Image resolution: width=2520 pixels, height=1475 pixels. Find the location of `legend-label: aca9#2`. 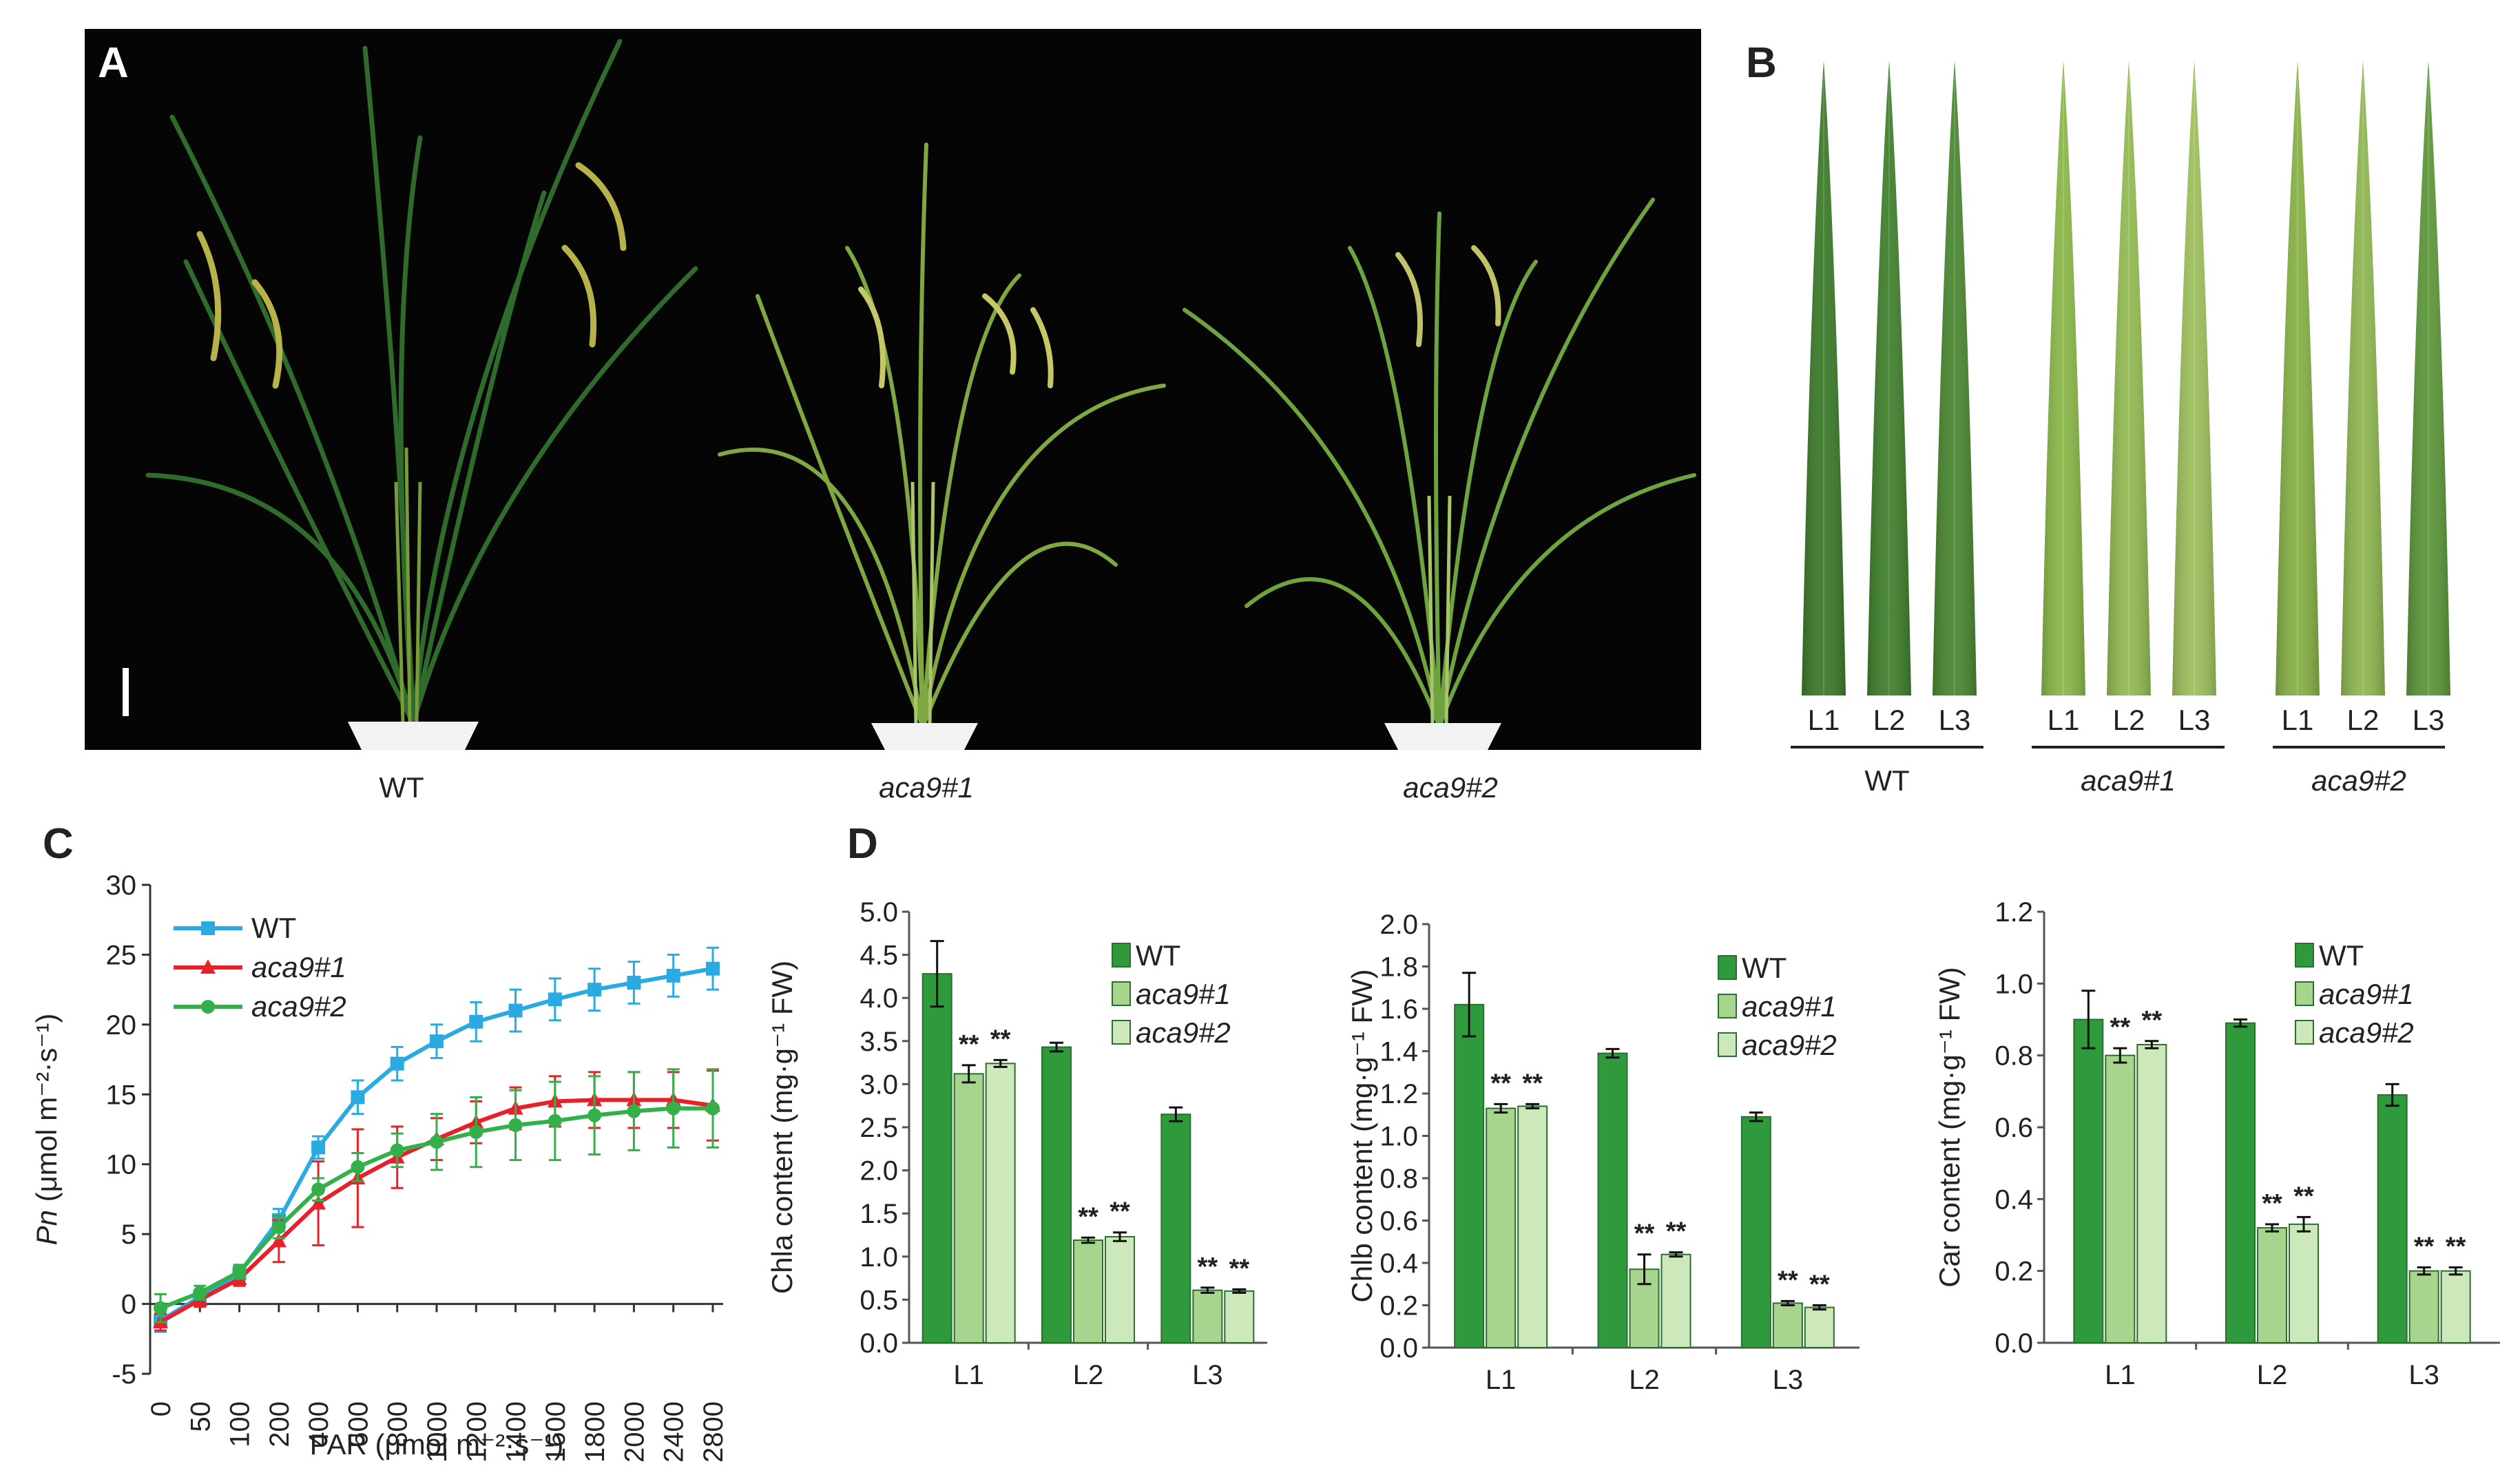

legend-label: aca9#2 is located at coordinates (298, 1006).